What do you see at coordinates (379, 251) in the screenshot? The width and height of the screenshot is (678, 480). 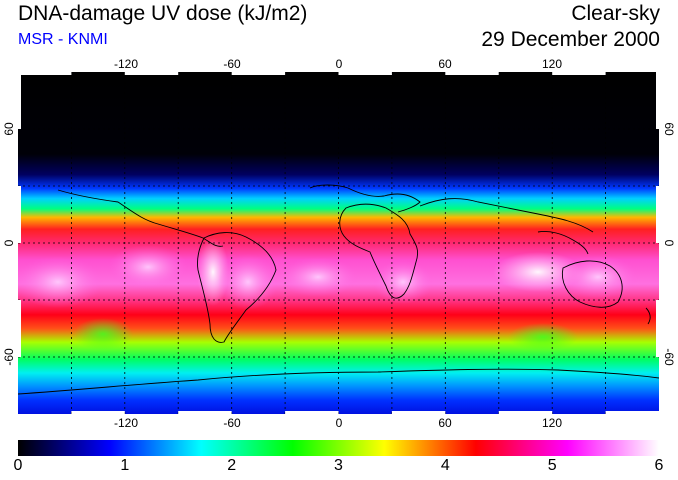 I see `coastline-africa` at bounding box center [379, 251].